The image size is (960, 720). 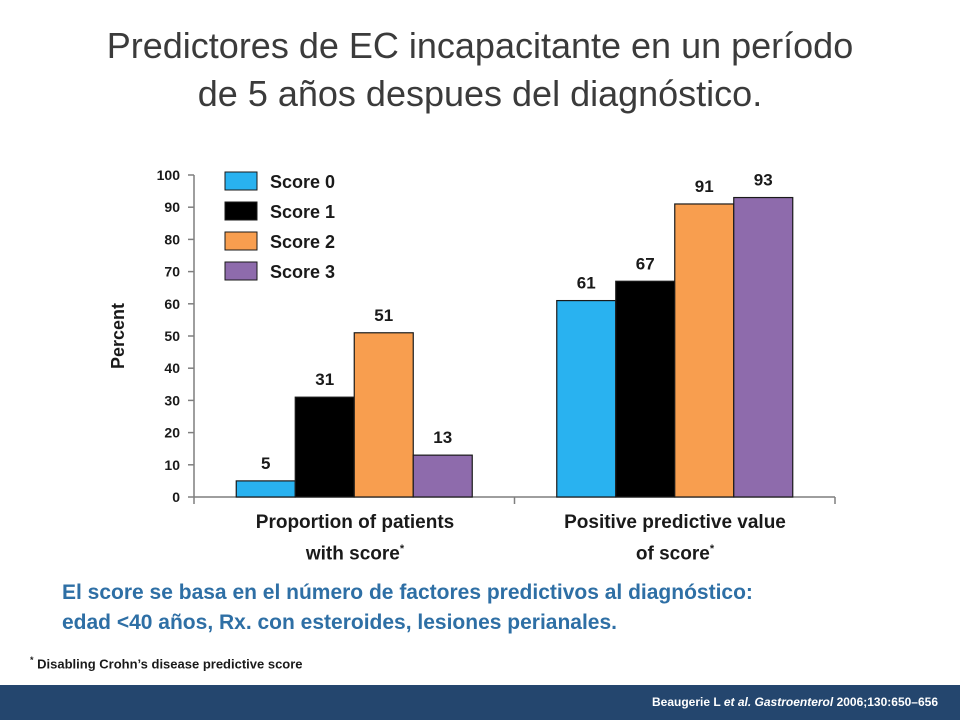 I want to click on category-label-0-line-2: with score, so click(x=352, y=554).